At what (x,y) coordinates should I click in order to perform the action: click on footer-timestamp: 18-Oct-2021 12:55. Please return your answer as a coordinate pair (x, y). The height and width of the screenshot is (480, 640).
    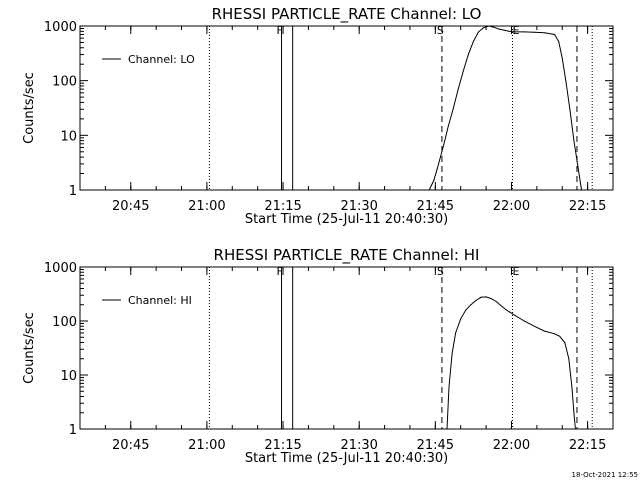
    Looking at the image, I should click on (604, 475).